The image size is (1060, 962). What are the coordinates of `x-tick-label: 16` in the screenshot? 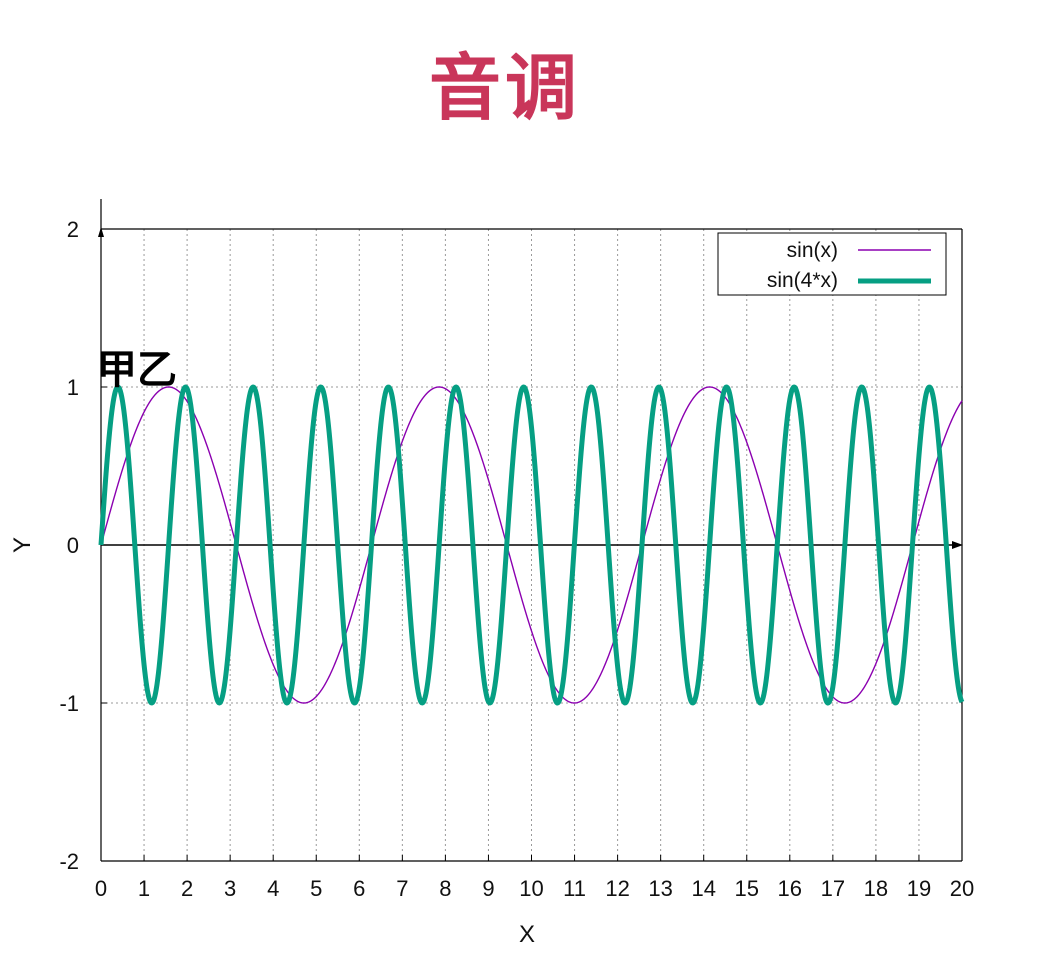 It's located at (790, 888).